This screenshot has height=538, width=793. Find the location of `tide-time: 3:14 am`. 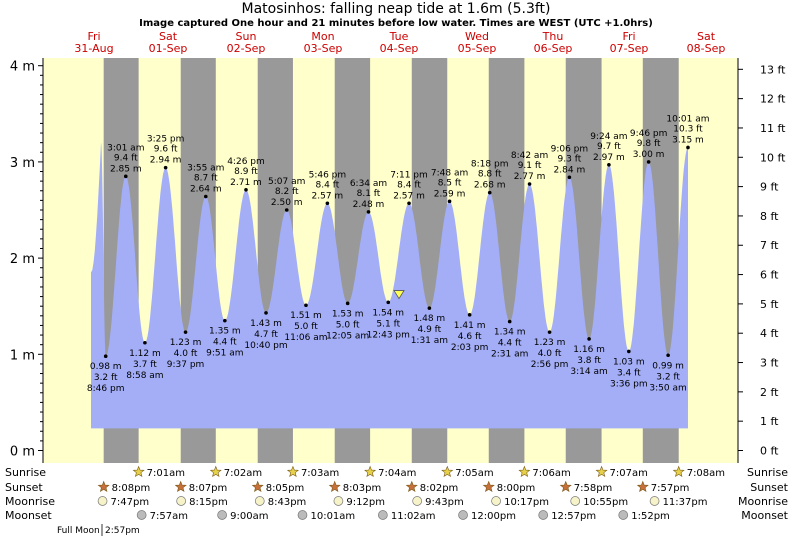

tide-time: 3:14 am is located at coordinates (588, 372).